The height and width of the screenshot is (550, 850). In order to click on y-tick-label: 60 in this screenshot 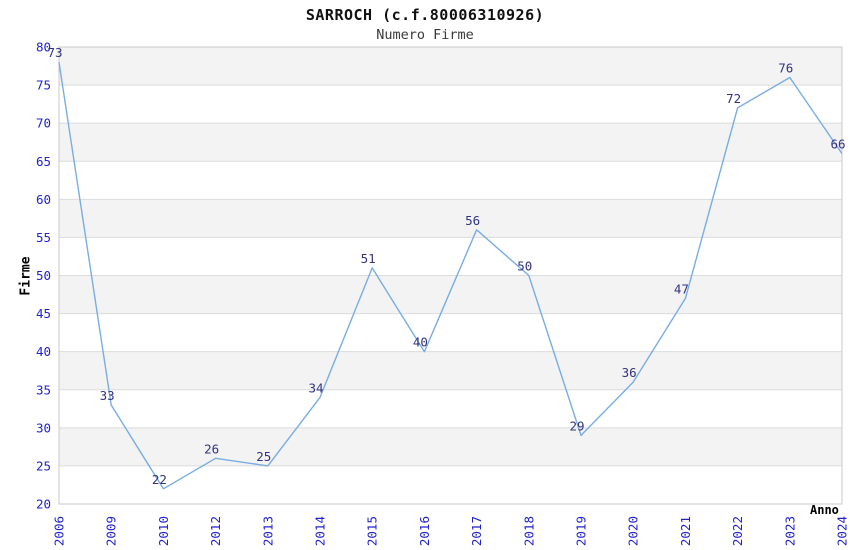, I will do `click(43, 199)`.